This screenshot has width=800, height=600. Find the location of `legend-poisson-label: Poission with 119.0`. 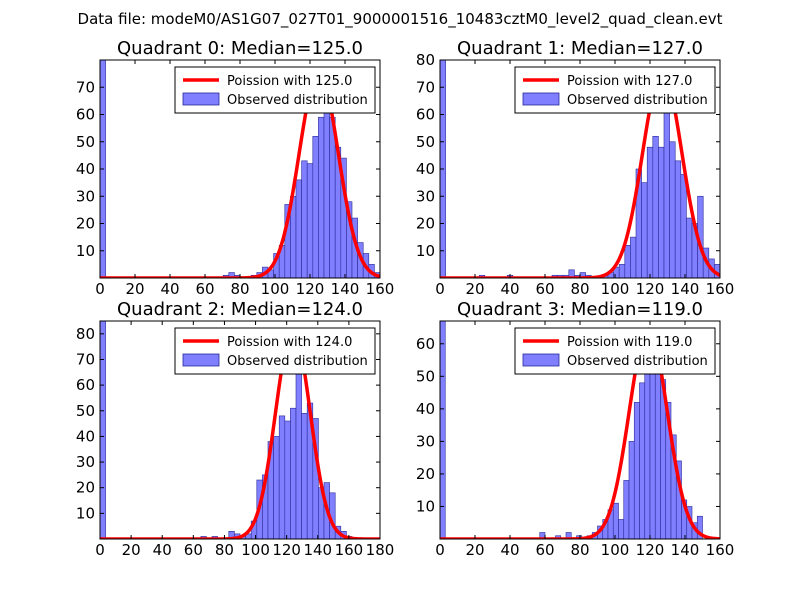

legend-poisson-label: Poission with 119.0 is located at coordinates (629, 342).